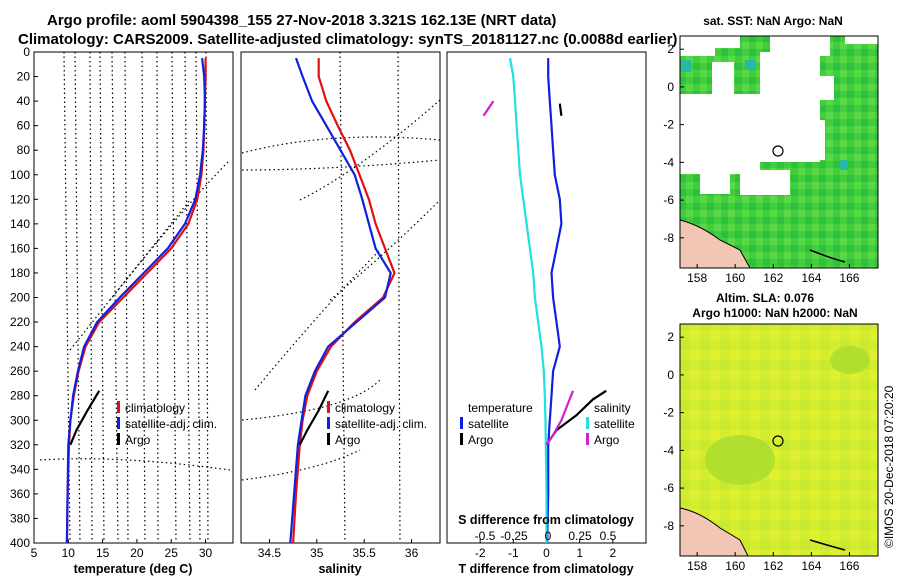  Describe the element at coordinates (365, 553) in the screenshot. I see `x-tick-label: 35.5` at that location.